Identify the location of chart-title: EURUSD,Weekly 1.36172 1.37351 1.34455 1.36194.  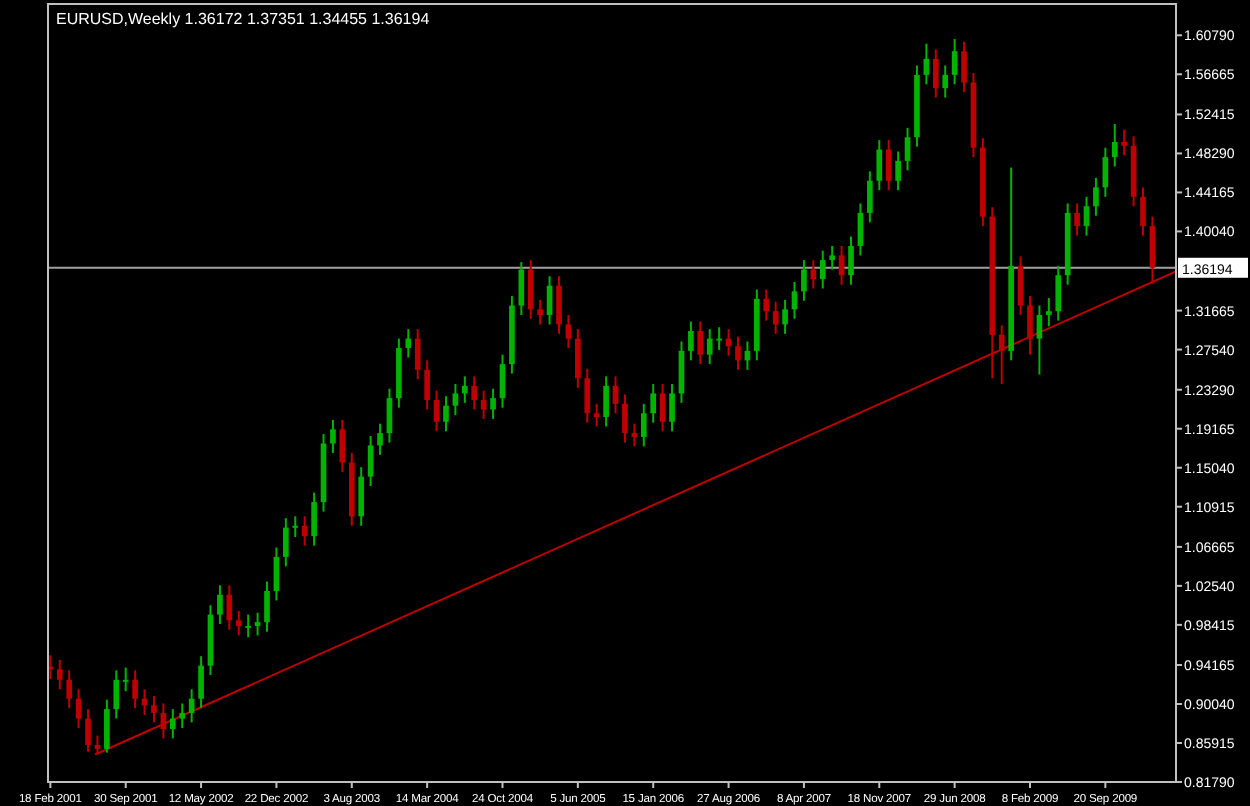
(243, 19).